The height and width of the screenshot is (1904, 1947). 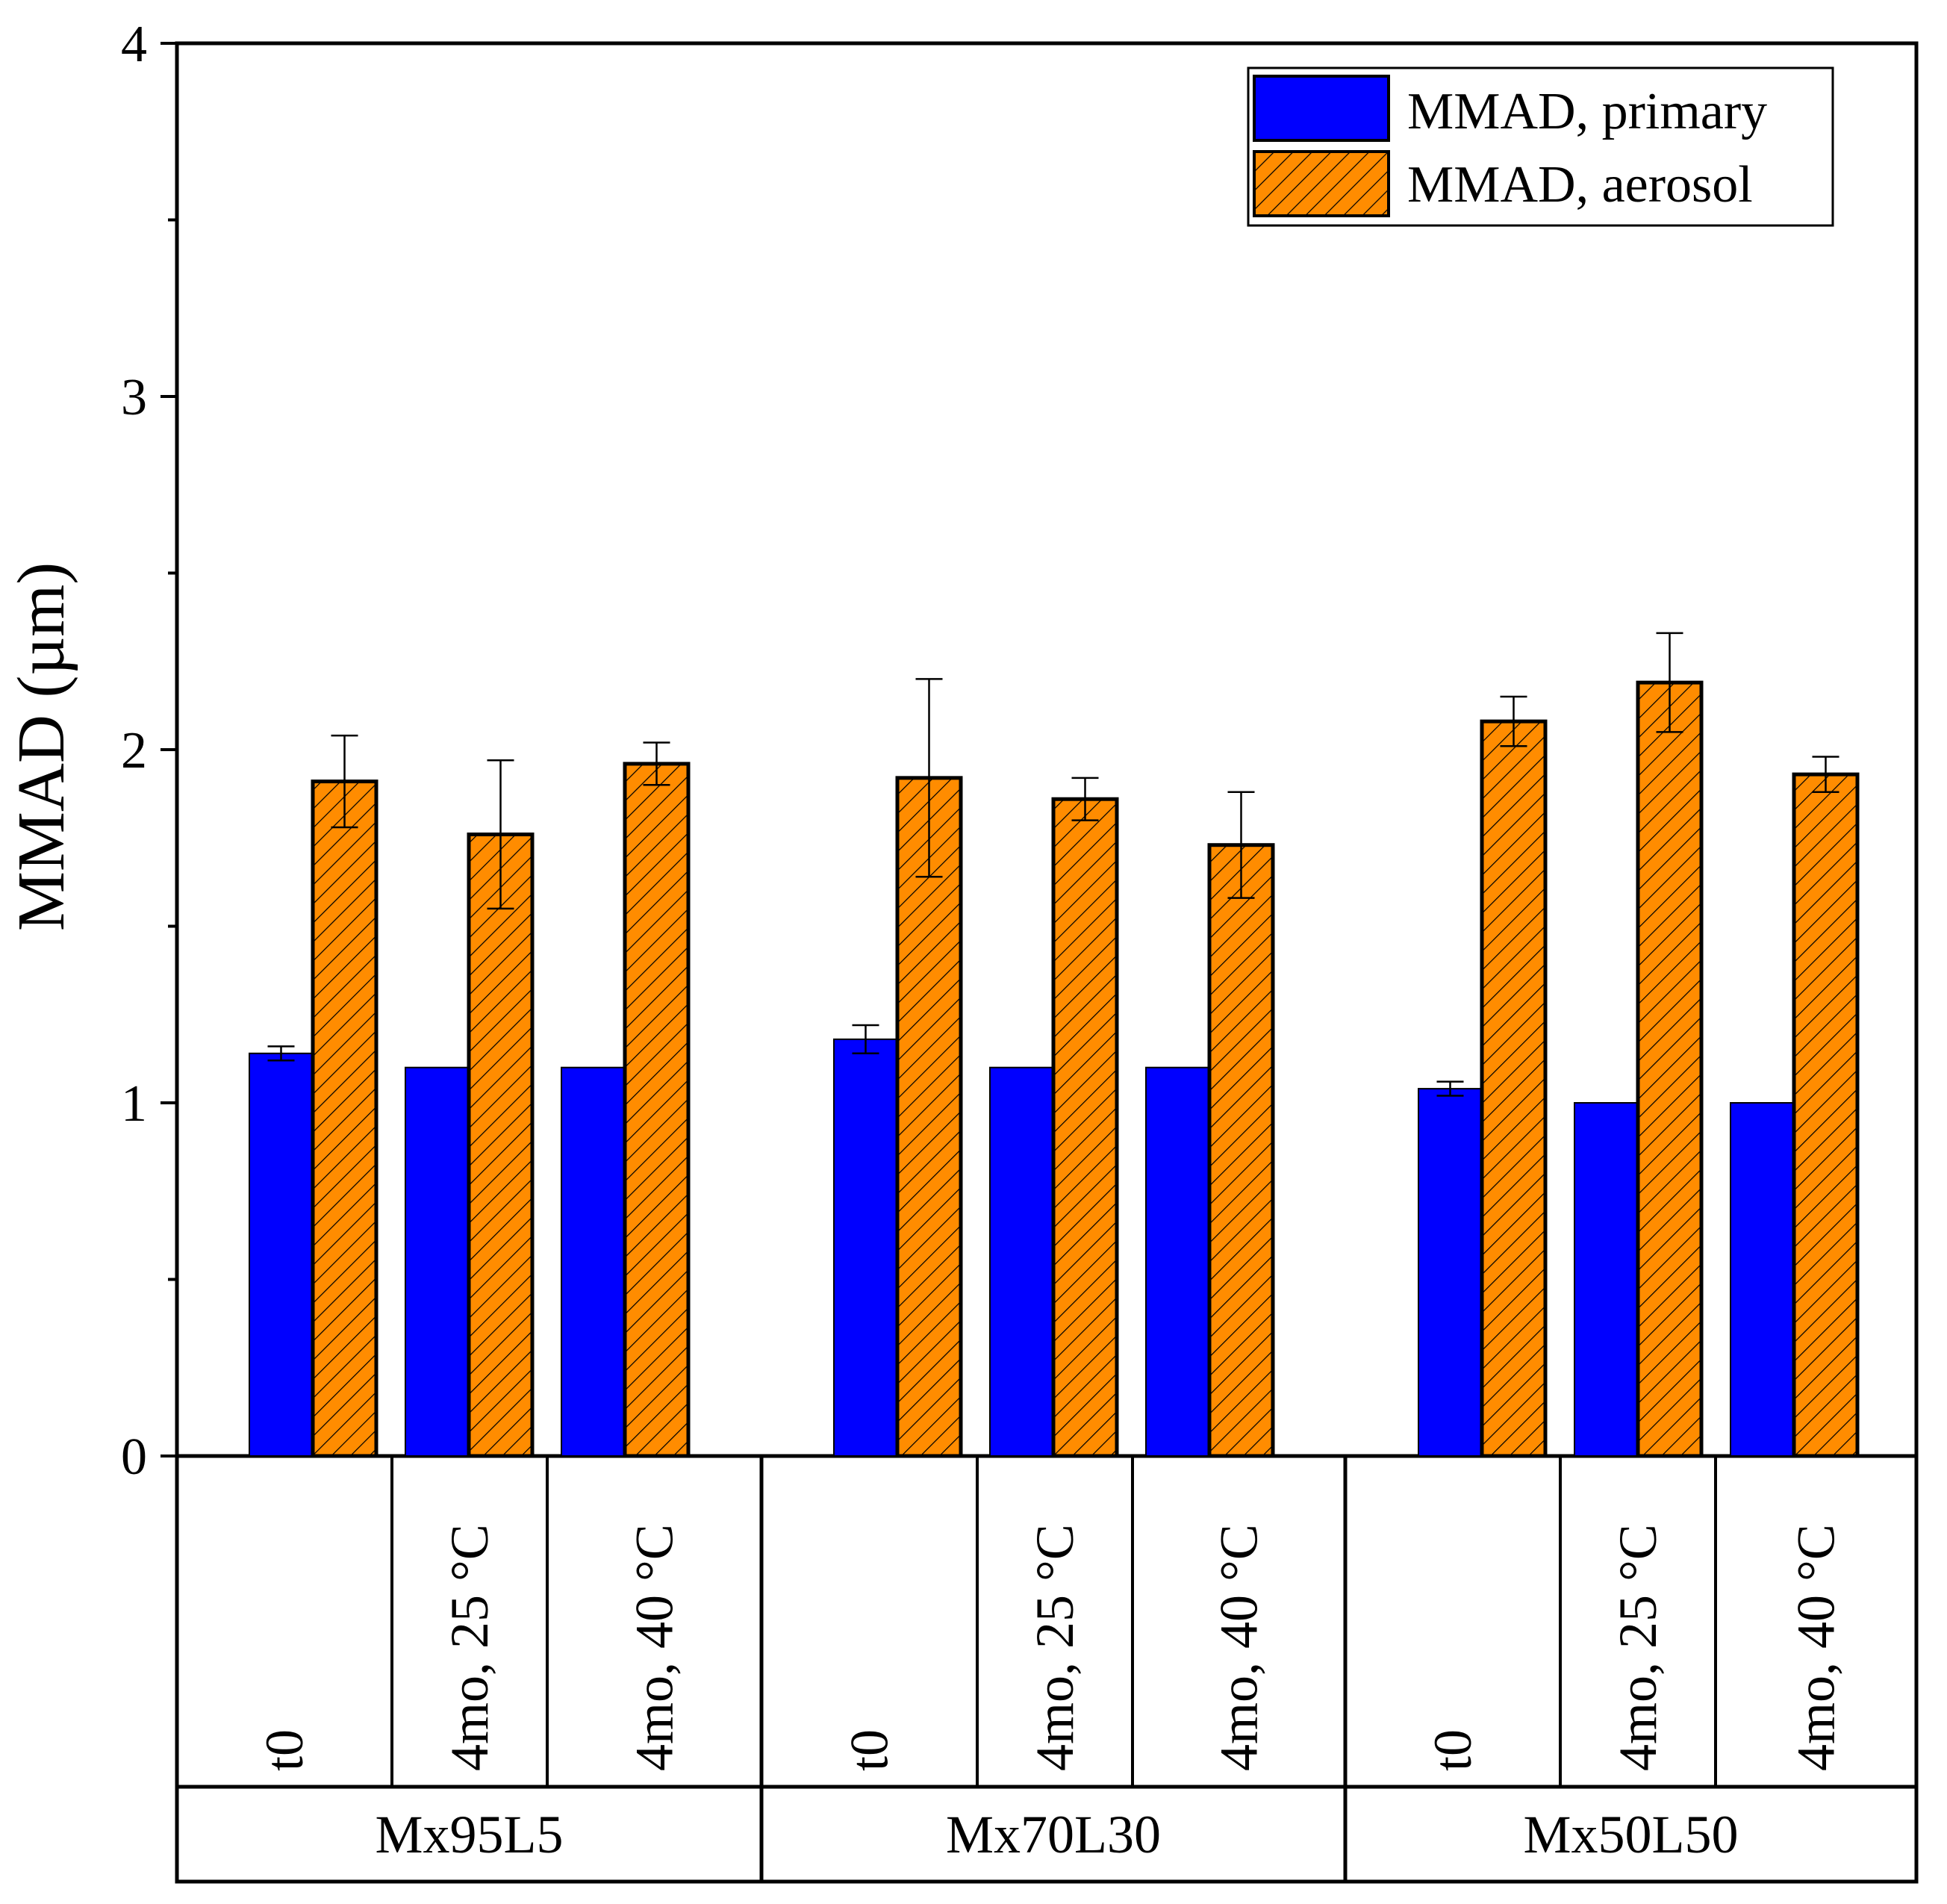 I want to click on legend: MMAD, primary MMAD, aerosol, so click(x=1541, y=146).